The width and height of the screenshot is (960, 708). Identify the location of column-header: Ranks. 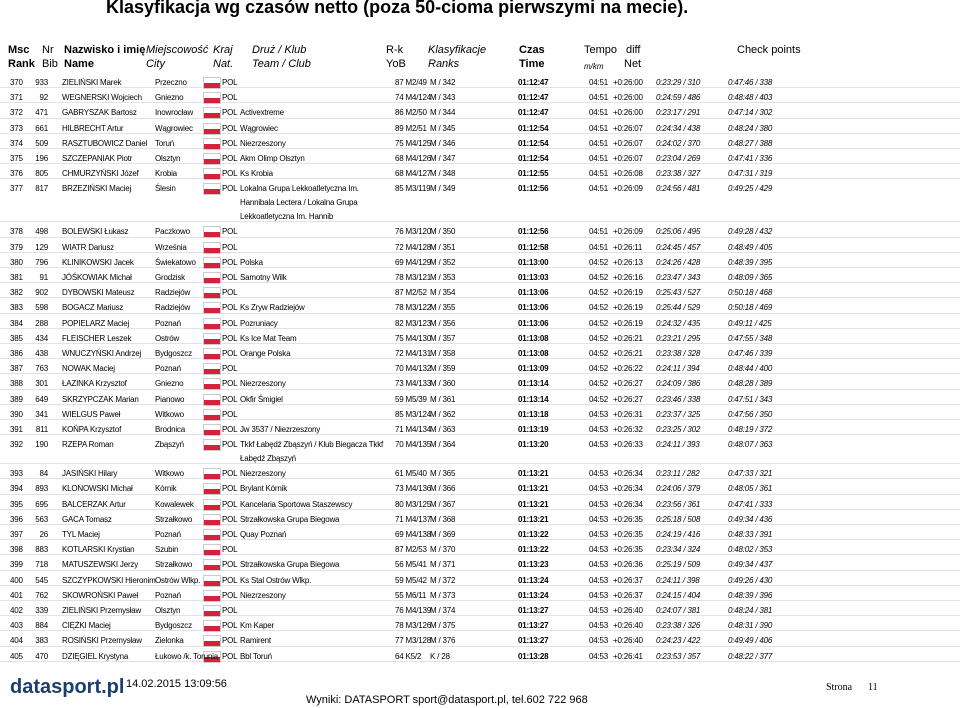
(444, 64).